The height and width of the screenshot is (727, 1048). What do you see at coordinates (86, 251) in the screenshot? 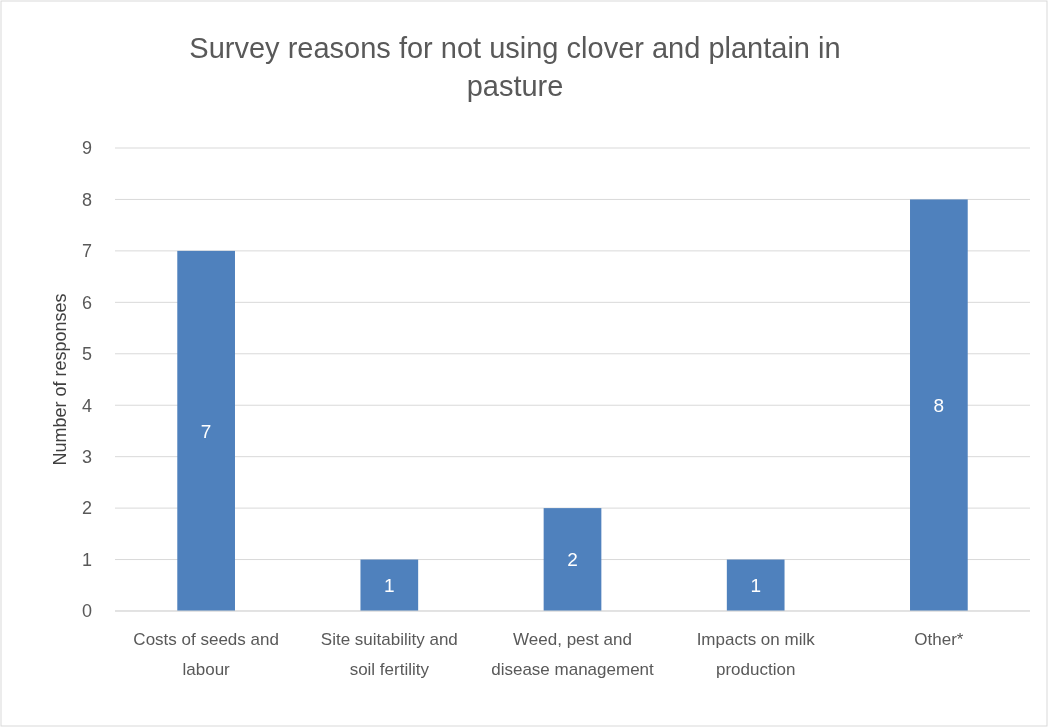
I see `y-tick-label: 7` at bounding box center [86, 251].